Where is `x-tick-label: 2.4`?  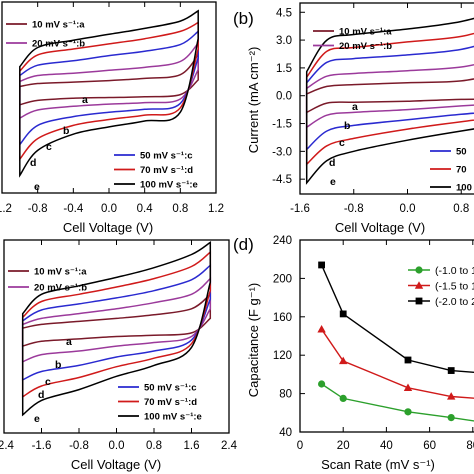
x-tick-label: 2.4 is located at coordinates (229, 446).